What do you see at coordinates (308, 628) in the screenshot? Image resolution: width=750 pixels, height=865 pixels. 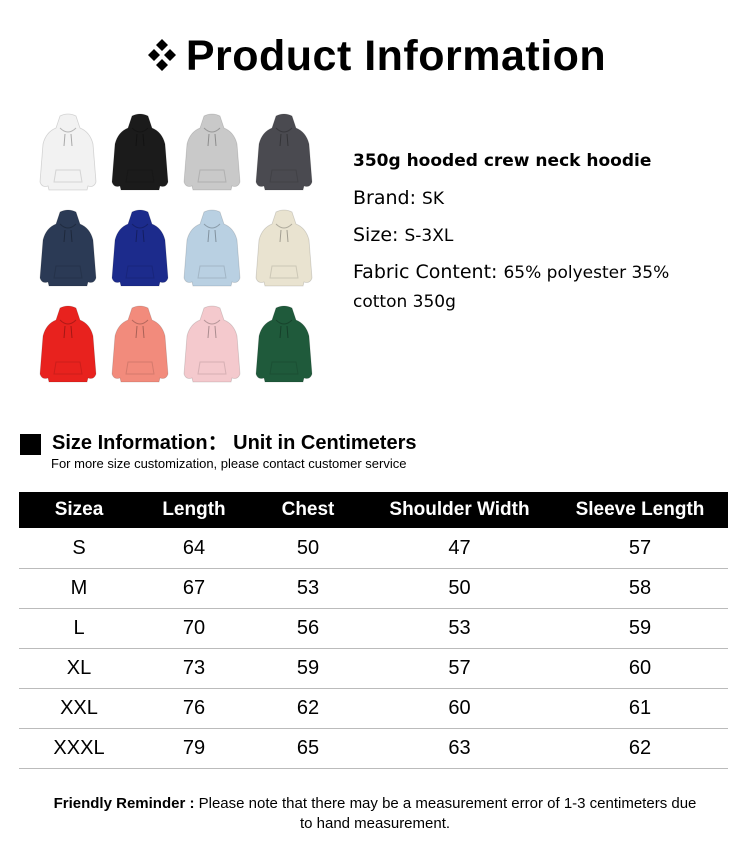 I see `table-cell: 56` at bounding box center [308, 628].